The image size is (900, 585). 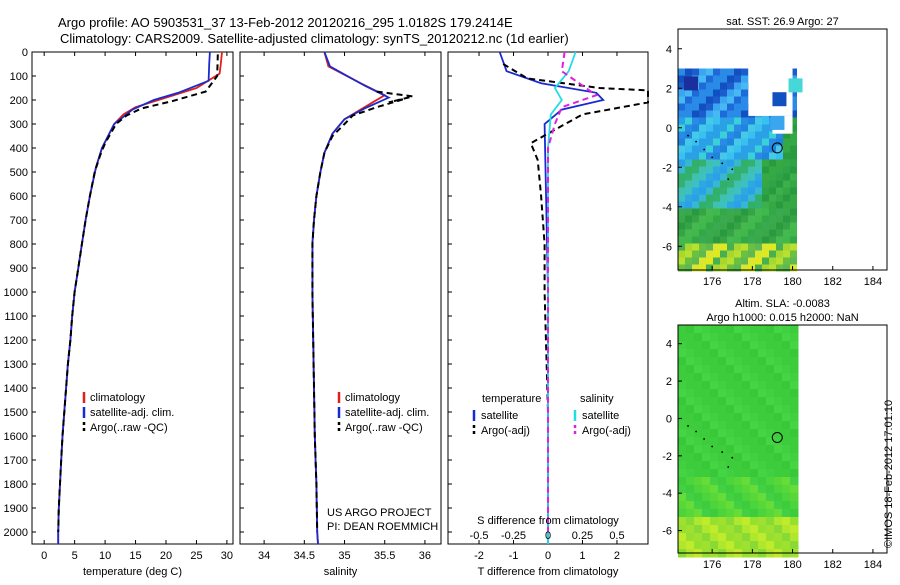 What do you see at coordinates (384, 428) in the screenshot?
I see `panel-2-legend-label: Argo(..raw -QC)` at bounding box center [384, 428].